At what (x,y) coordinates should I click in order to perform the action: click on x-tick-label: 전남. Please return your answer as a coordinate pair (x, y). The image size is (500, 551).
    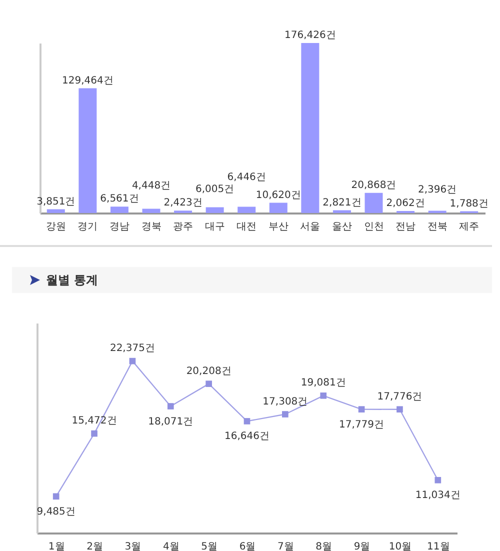
    Looking at the image, I should click on (406, 227).